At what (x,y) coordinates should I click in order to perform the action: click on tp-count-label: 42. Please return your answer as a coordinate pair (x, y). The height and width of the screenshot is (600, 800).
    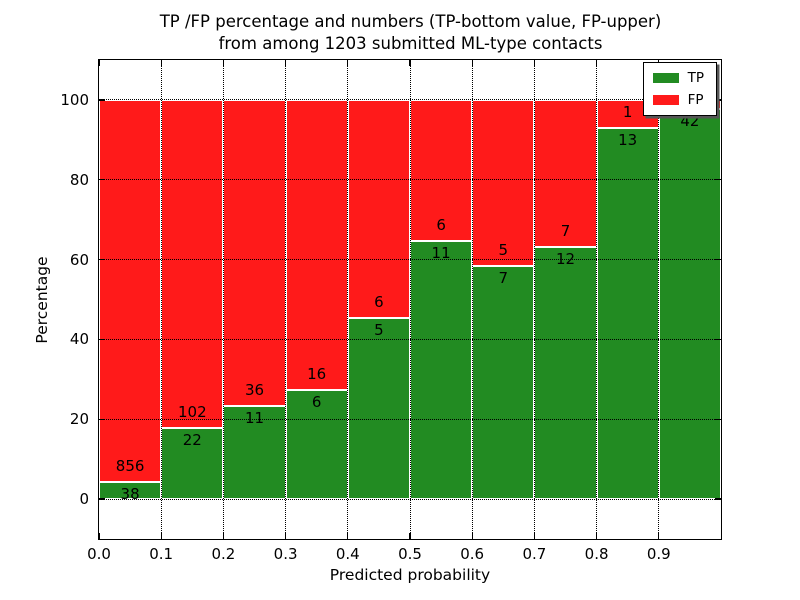
    Looking at the image, I should click on (690, 121).